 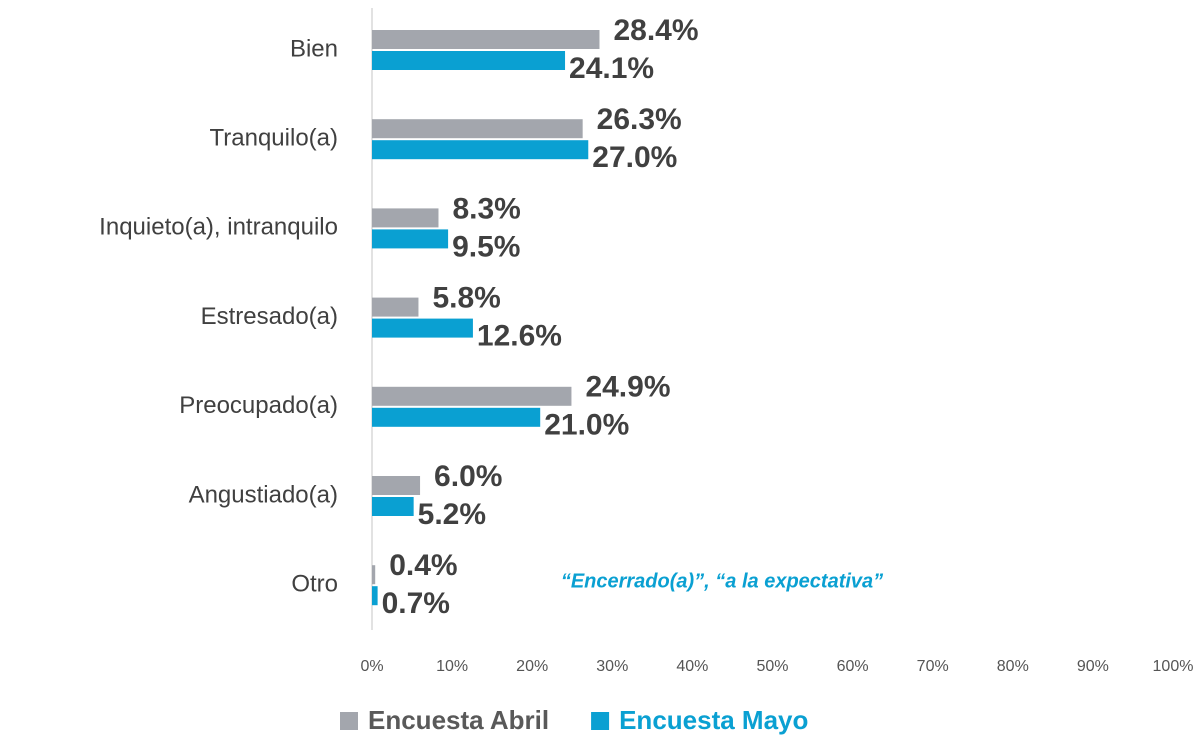 I want to click on x-tick-label: 0%, so click(x=371, y=666).